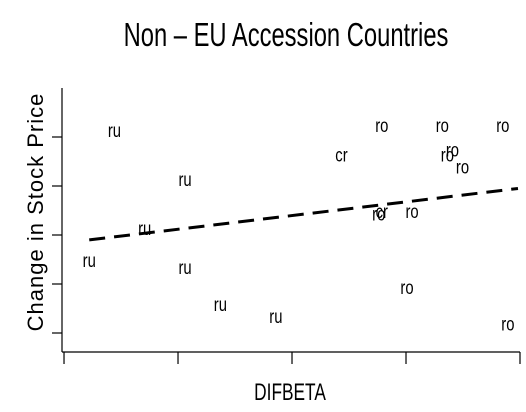  I want to click on x-axis-label: DIFBETA, so click(290, 392).